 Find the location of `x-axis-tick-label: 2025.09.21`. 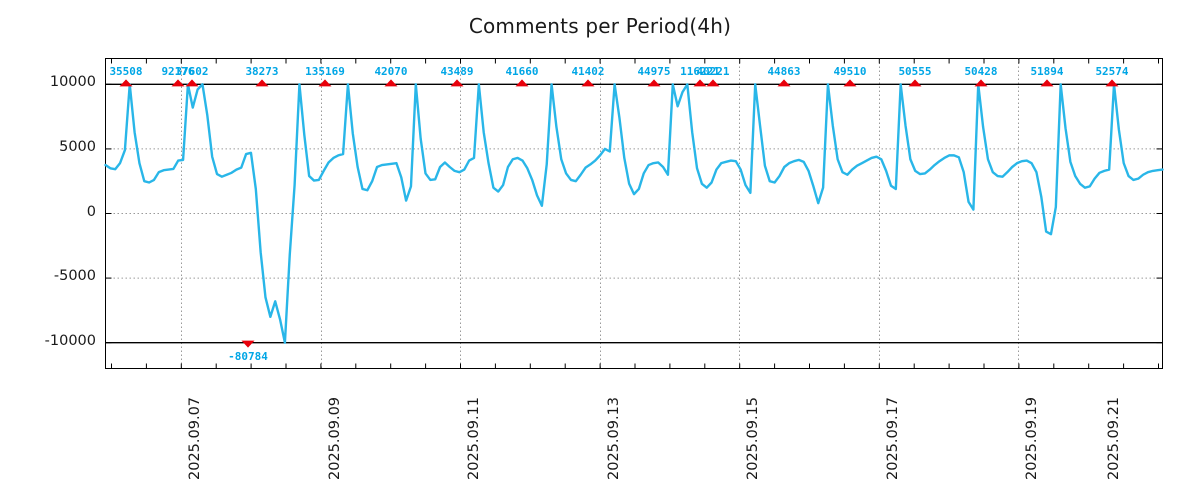

x-axis-tick-label: 2025.09.21 is located at coordinates (1114, 438).